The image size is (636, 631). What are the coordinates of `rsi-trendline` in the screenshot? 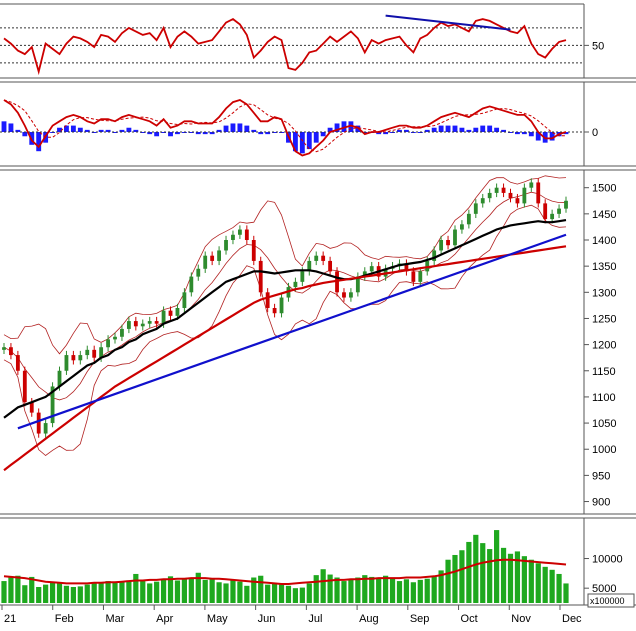 It's located at (448, 22).